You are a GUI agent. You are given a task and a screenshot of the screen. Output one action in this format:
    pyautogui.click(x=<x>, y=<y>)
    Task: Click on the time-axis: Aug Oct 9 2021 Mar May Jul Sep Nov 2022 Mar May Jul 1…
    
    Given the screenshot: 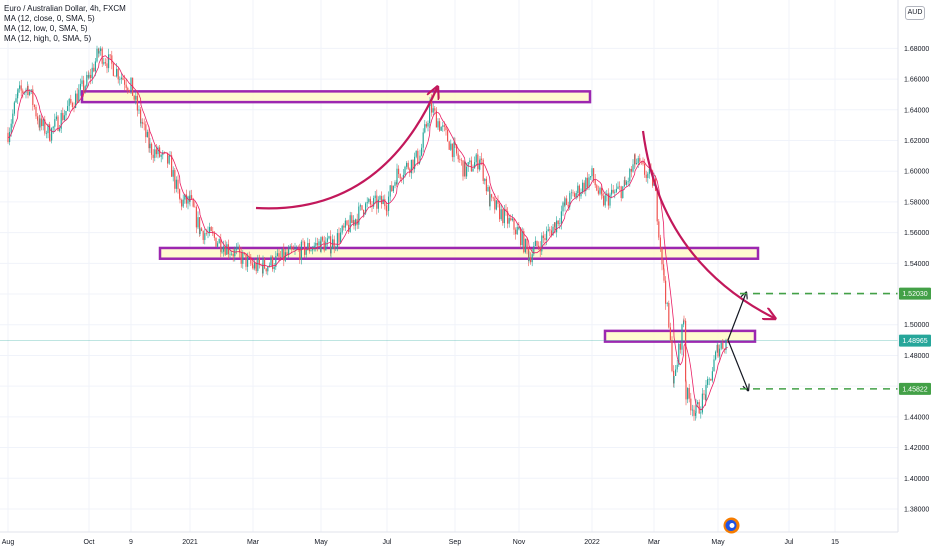 What is the action you would take?
    pyautogui.click(x=420, y=542)
    